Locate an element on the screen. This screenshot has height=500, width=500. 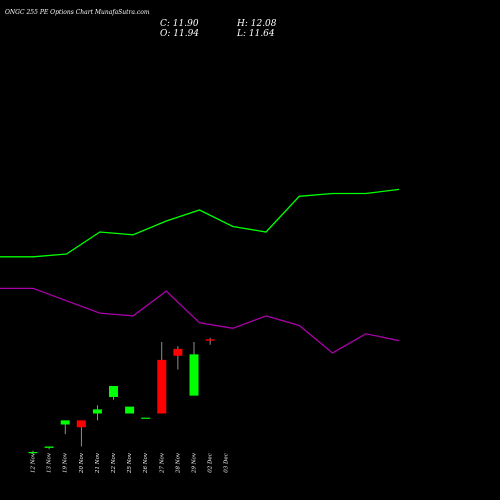
close-value: C: 11.90 is located at coordinates (179, 24).